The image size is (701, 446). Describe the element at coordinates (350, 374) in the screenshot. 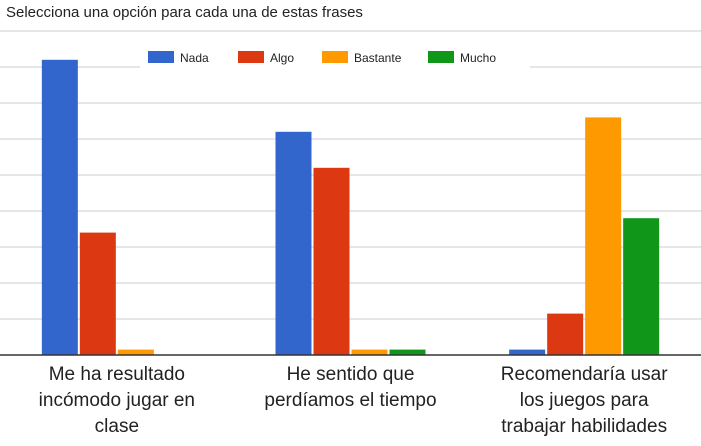

I see `category-label-2-line-1: He sentido que` at that location.